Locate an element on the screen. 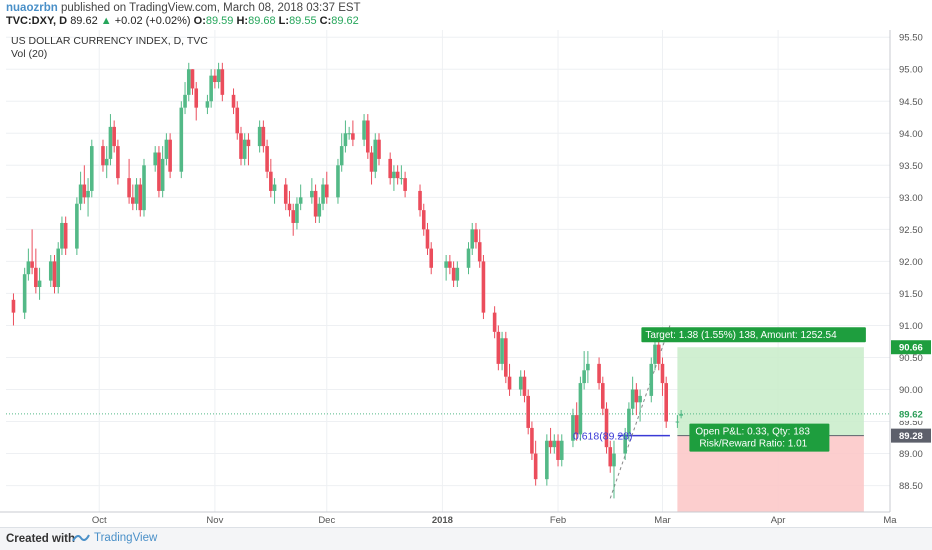 The height and width of the screenshot is (550, 932). tradingview-logo: TradingView is located at coordinates (114, 538).